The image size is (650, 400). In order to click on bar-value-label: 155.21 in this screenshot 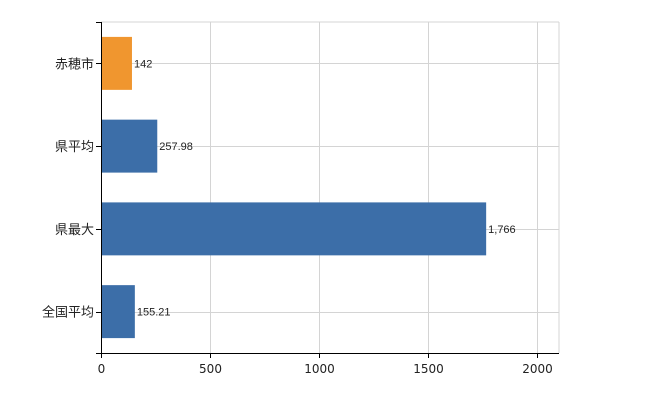, I will do `click(154, 313)`.